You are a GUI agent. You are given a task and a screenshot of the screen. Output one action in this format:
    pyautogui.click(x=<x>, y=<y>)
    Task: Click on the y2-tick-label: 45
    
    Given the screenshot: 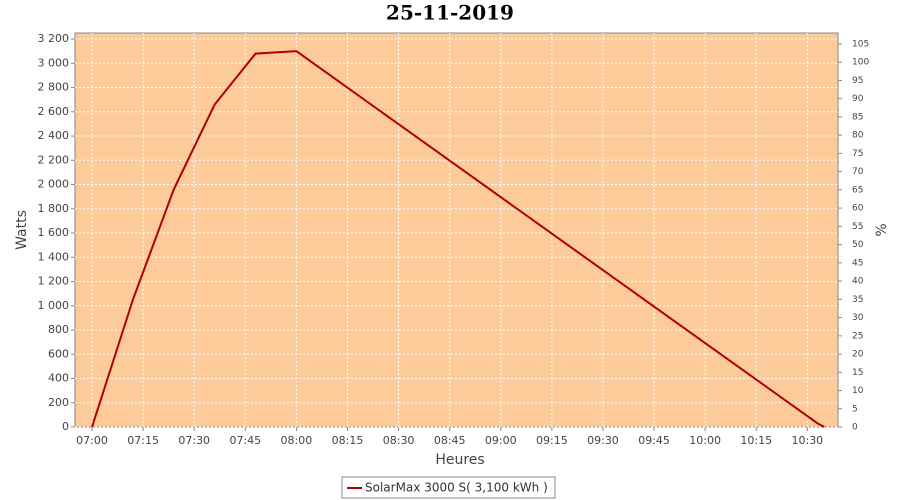 What is the action you would take?
    pyautogui.click(x=857, y=263)
    